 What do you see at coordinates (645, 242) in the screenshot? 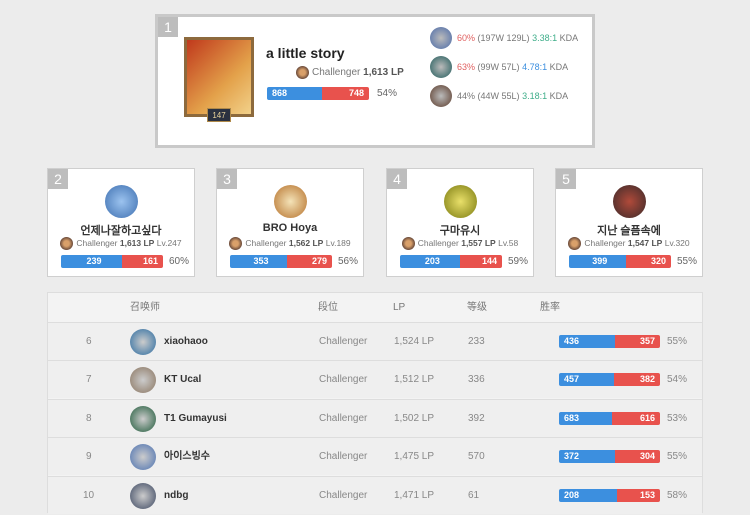
I see `lp: 1,547 LP` at bounding box center [645, 242].